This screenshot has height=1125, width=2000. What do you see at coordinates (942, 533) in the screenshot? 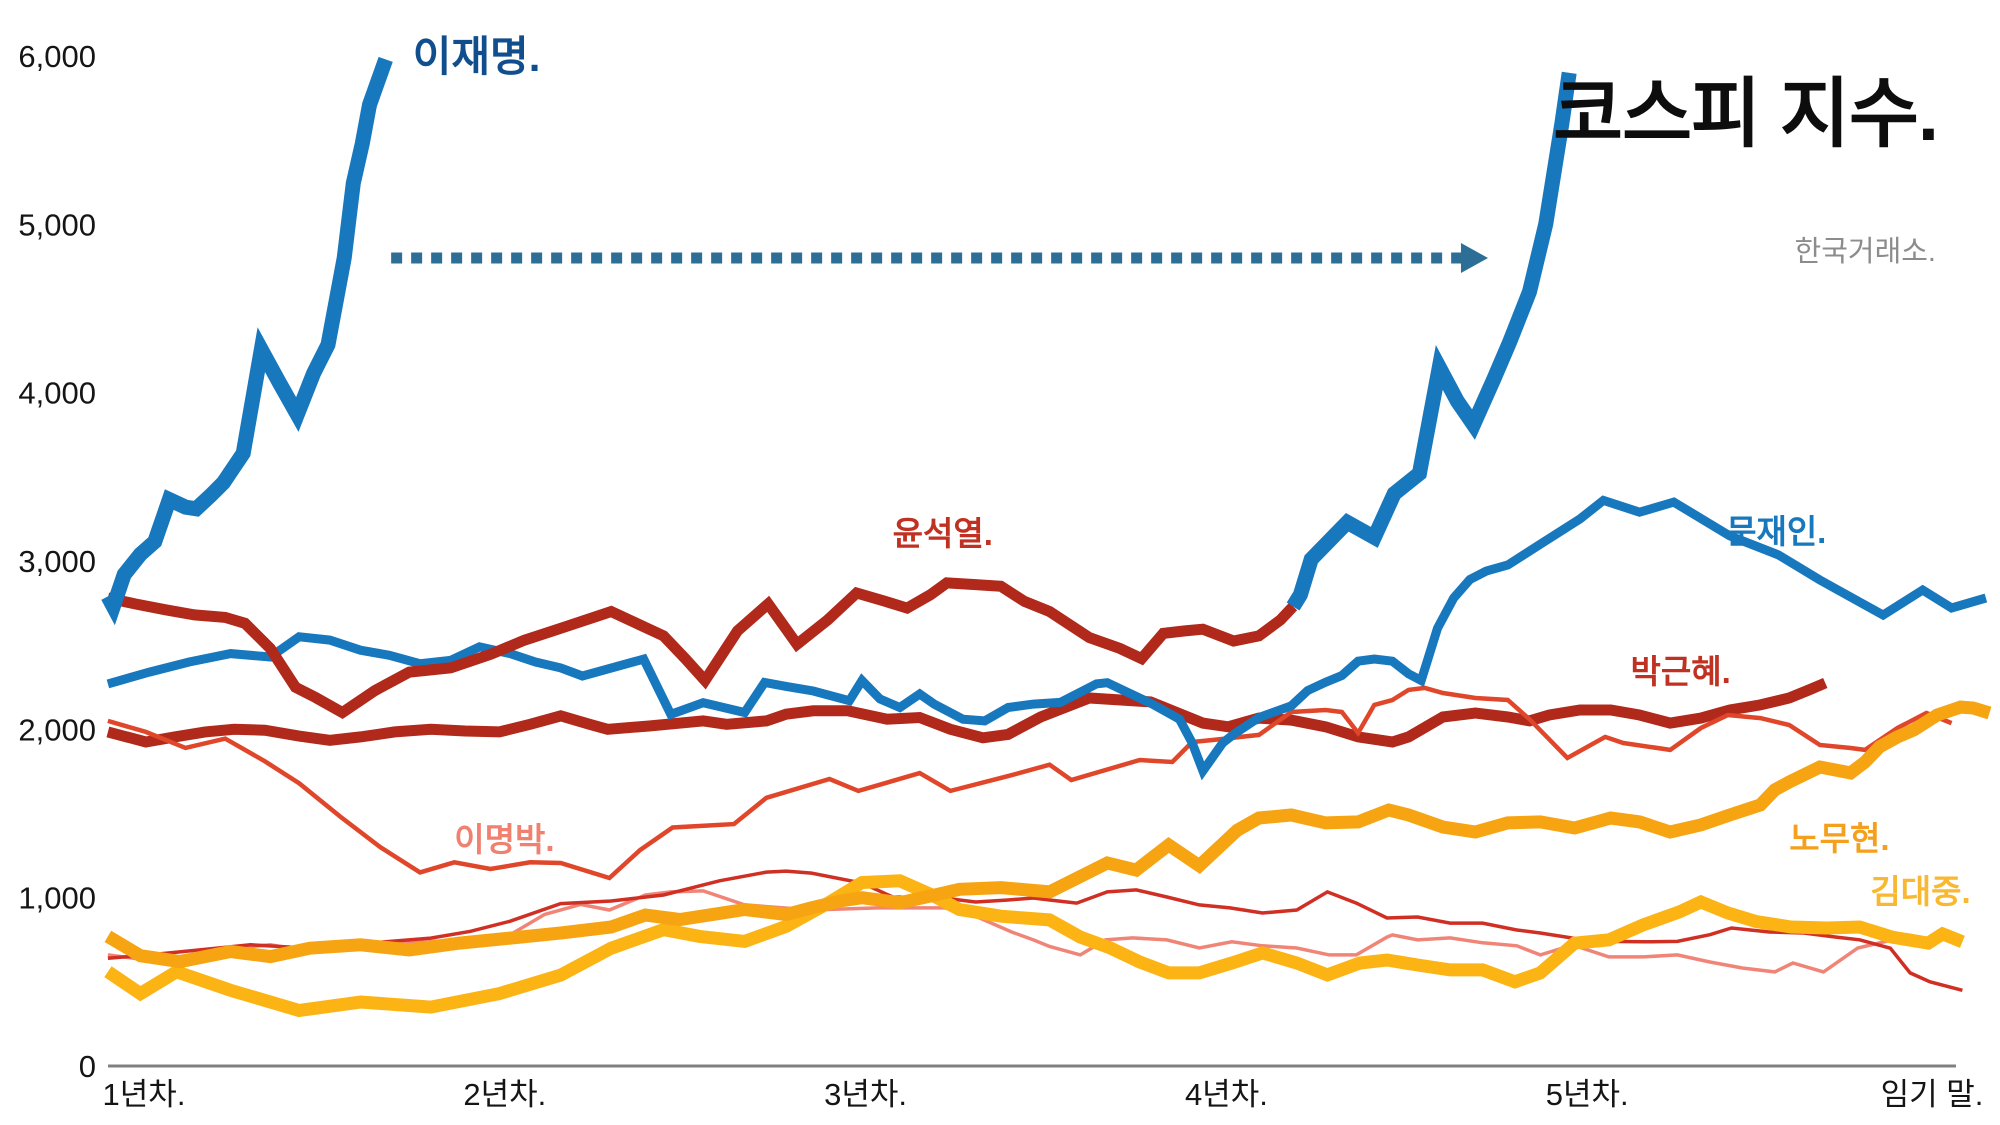
I see `series-label-yoon-suk-yeol: 윤석열.` at bounding box center [942, 533].